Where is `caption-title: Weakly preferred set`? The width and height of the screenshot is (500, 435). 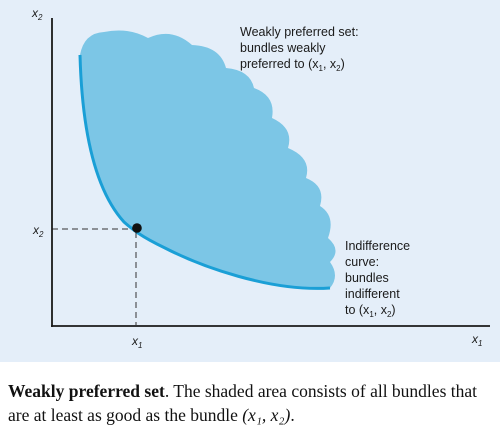
caption-title: Weakly preferred set is located at coordinates (86, 391).